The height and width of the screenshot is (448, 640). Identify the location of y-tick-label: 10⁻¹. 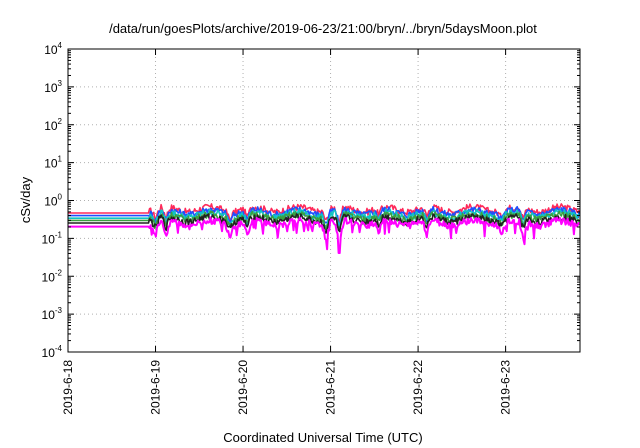
(52, 238).